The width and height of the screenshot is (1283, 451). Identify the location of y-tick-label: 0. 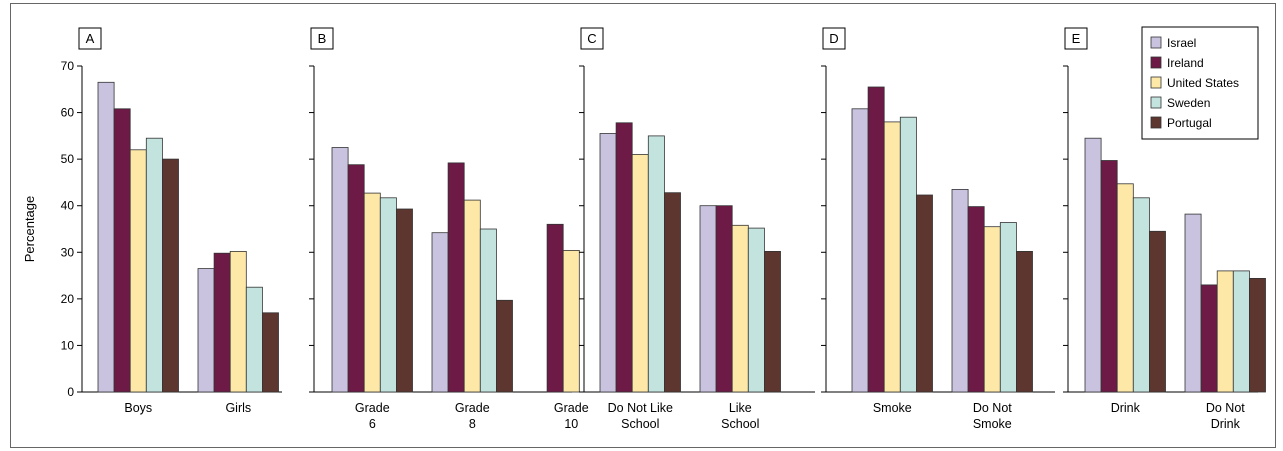
(70, 392).